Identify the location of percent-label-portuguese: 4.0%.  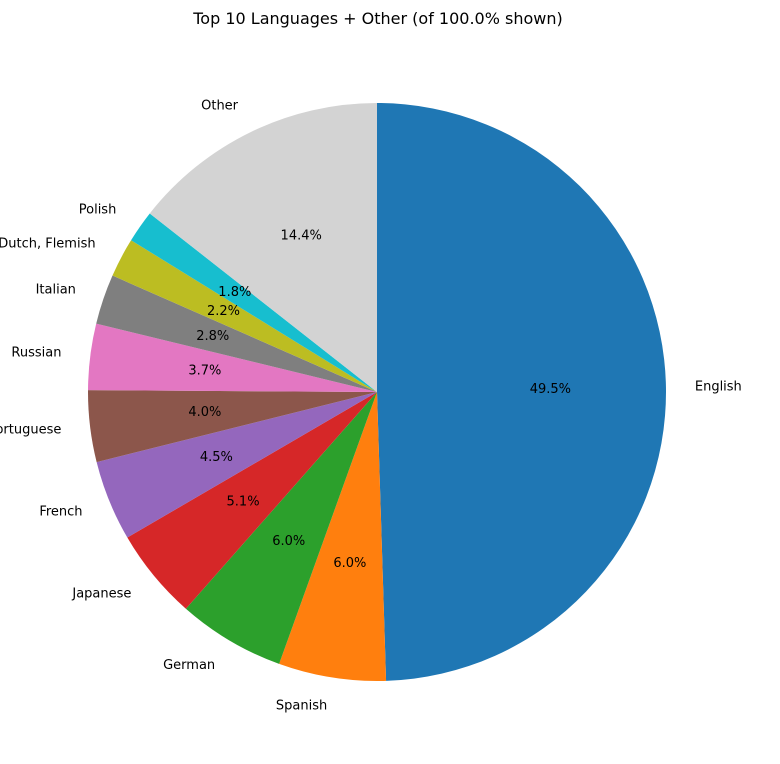
(204, 412).